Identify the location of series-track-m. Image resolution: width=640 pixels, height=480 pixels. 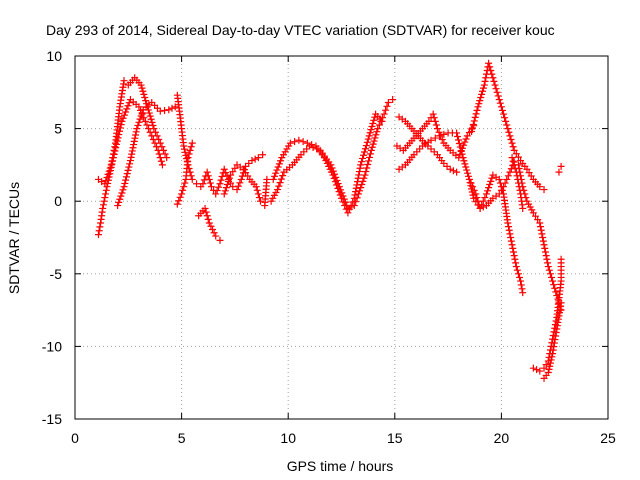
(480, 221).